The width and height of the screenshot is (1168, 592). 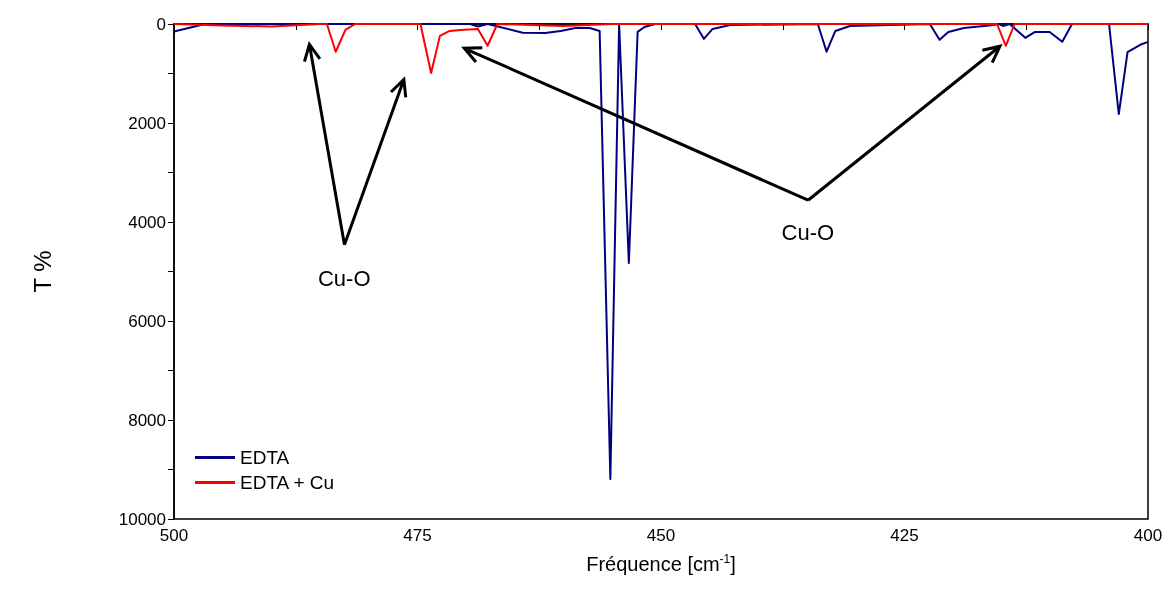 I want to click on x-tick-label: 475, so click(x=417, y=535).